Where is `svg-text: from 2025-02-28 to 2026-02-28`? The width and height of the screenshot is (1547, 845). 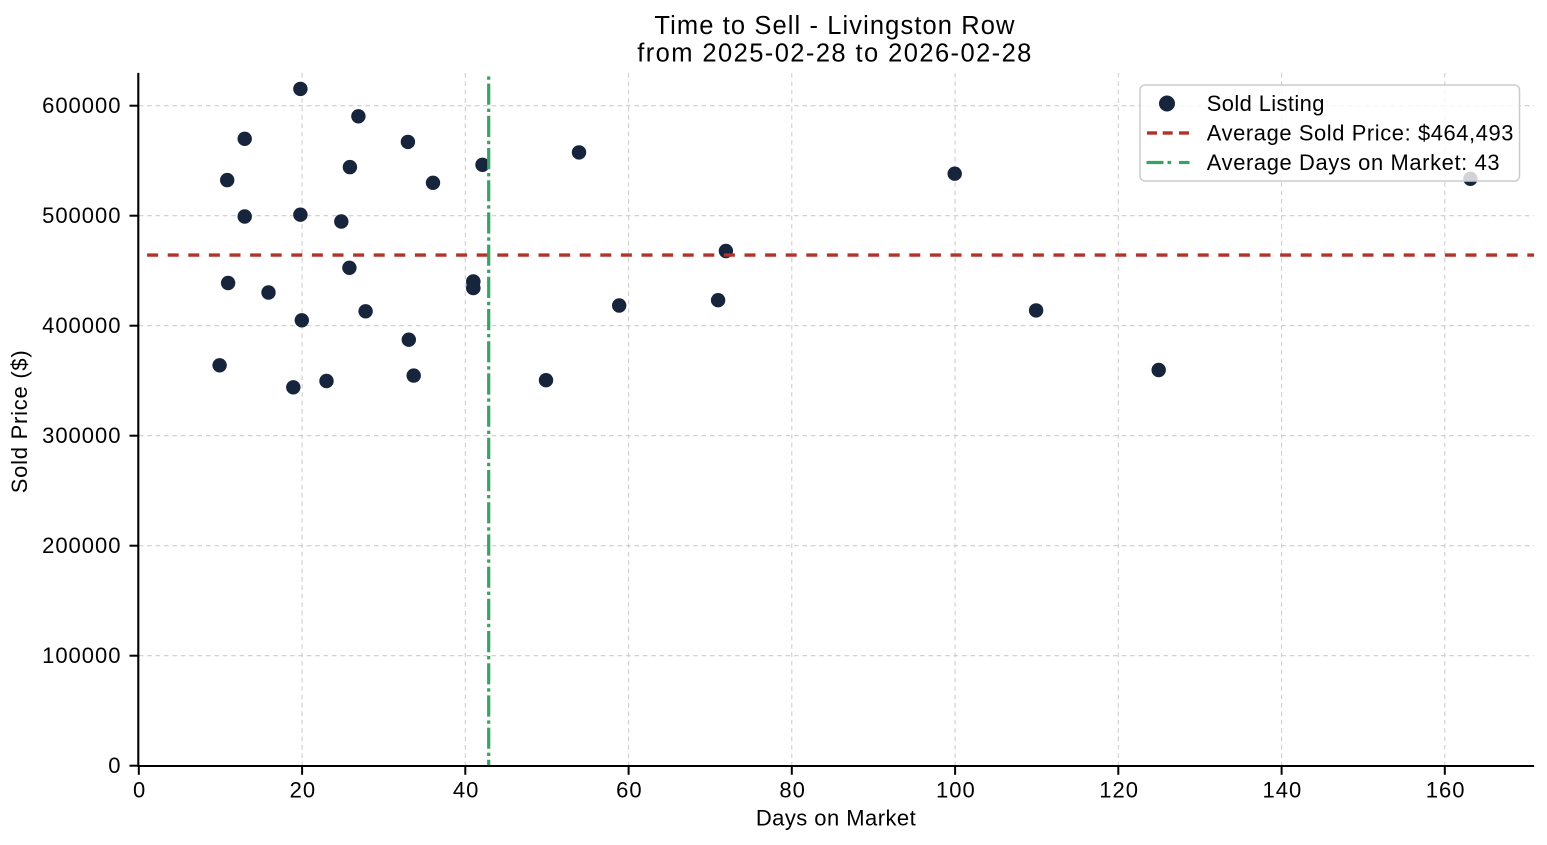
svg-text: from 2025-02-28 to 2026-02-28 is located at coordinates (835, 53).